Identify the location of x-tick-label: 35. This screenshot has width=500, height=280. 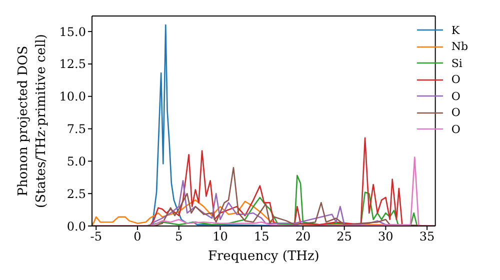
(427, 237).